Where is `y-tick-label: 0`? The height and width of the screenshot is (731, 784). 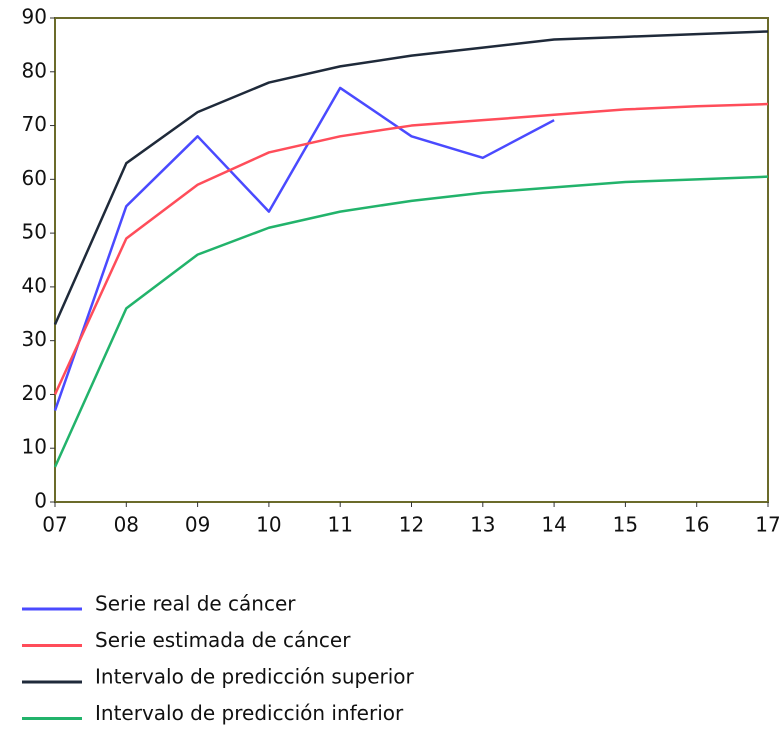
y-tick-label: 0 is located at coordinates (40, 501).